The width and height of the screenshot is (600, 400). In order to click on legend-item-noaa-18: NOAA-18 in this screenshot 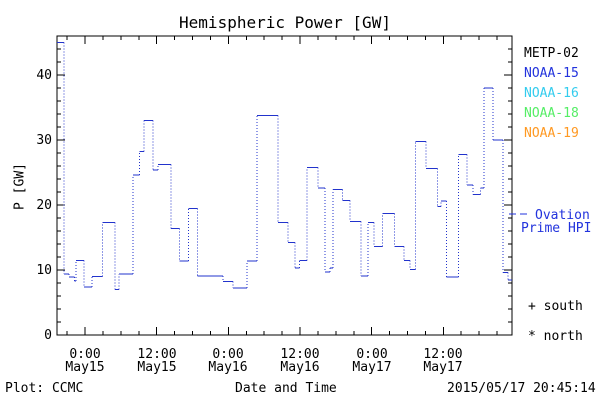, I will do `click(551, 113)`.